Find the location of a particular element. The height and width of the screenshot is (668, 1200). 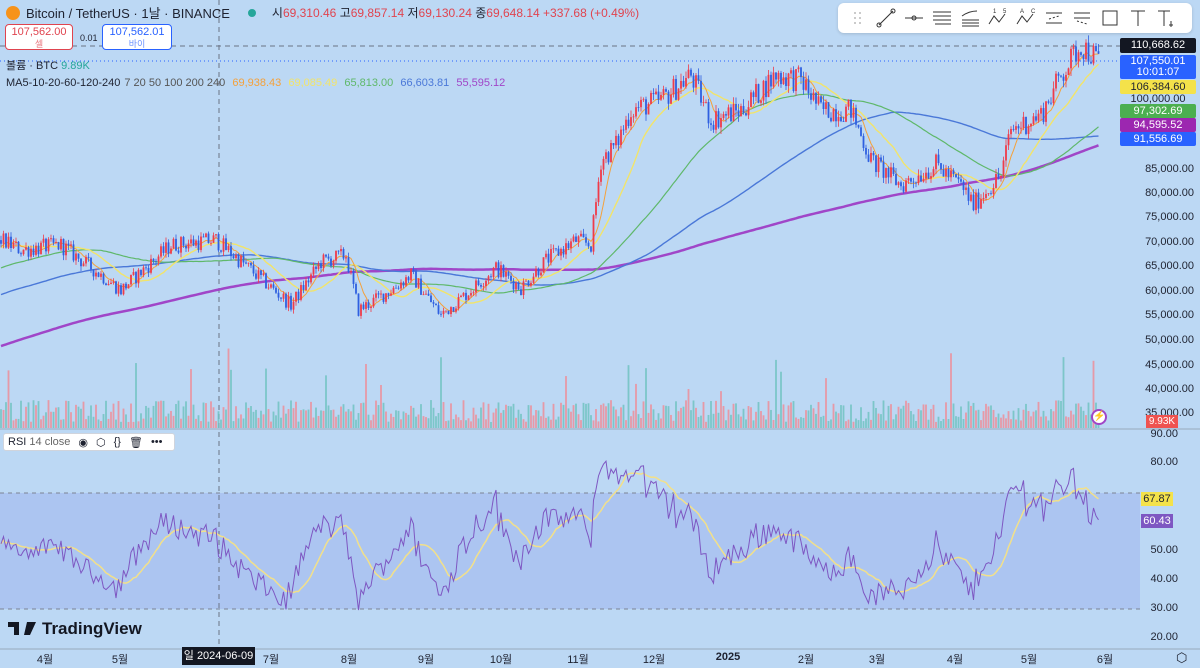

rsi-tick: 80.00 is located at coordinates (1164, 462).